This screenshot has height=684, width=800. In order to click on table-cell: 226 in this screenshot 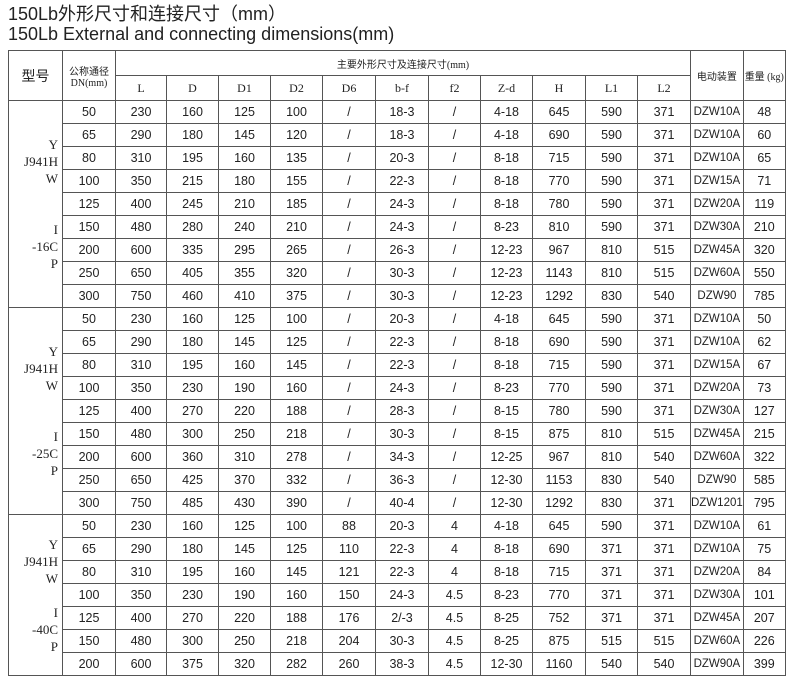, I will do `click(764, 641)`.